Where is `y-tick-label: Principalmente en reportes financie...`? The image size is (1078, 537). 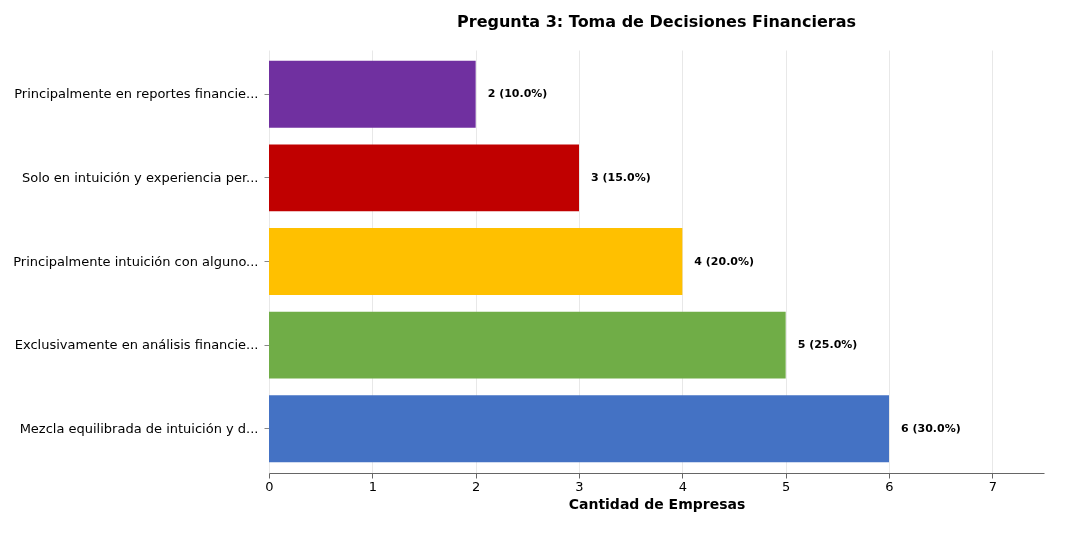 y-tick-label: Principalmente en reportes financie... is located at coordinates (136, 94).